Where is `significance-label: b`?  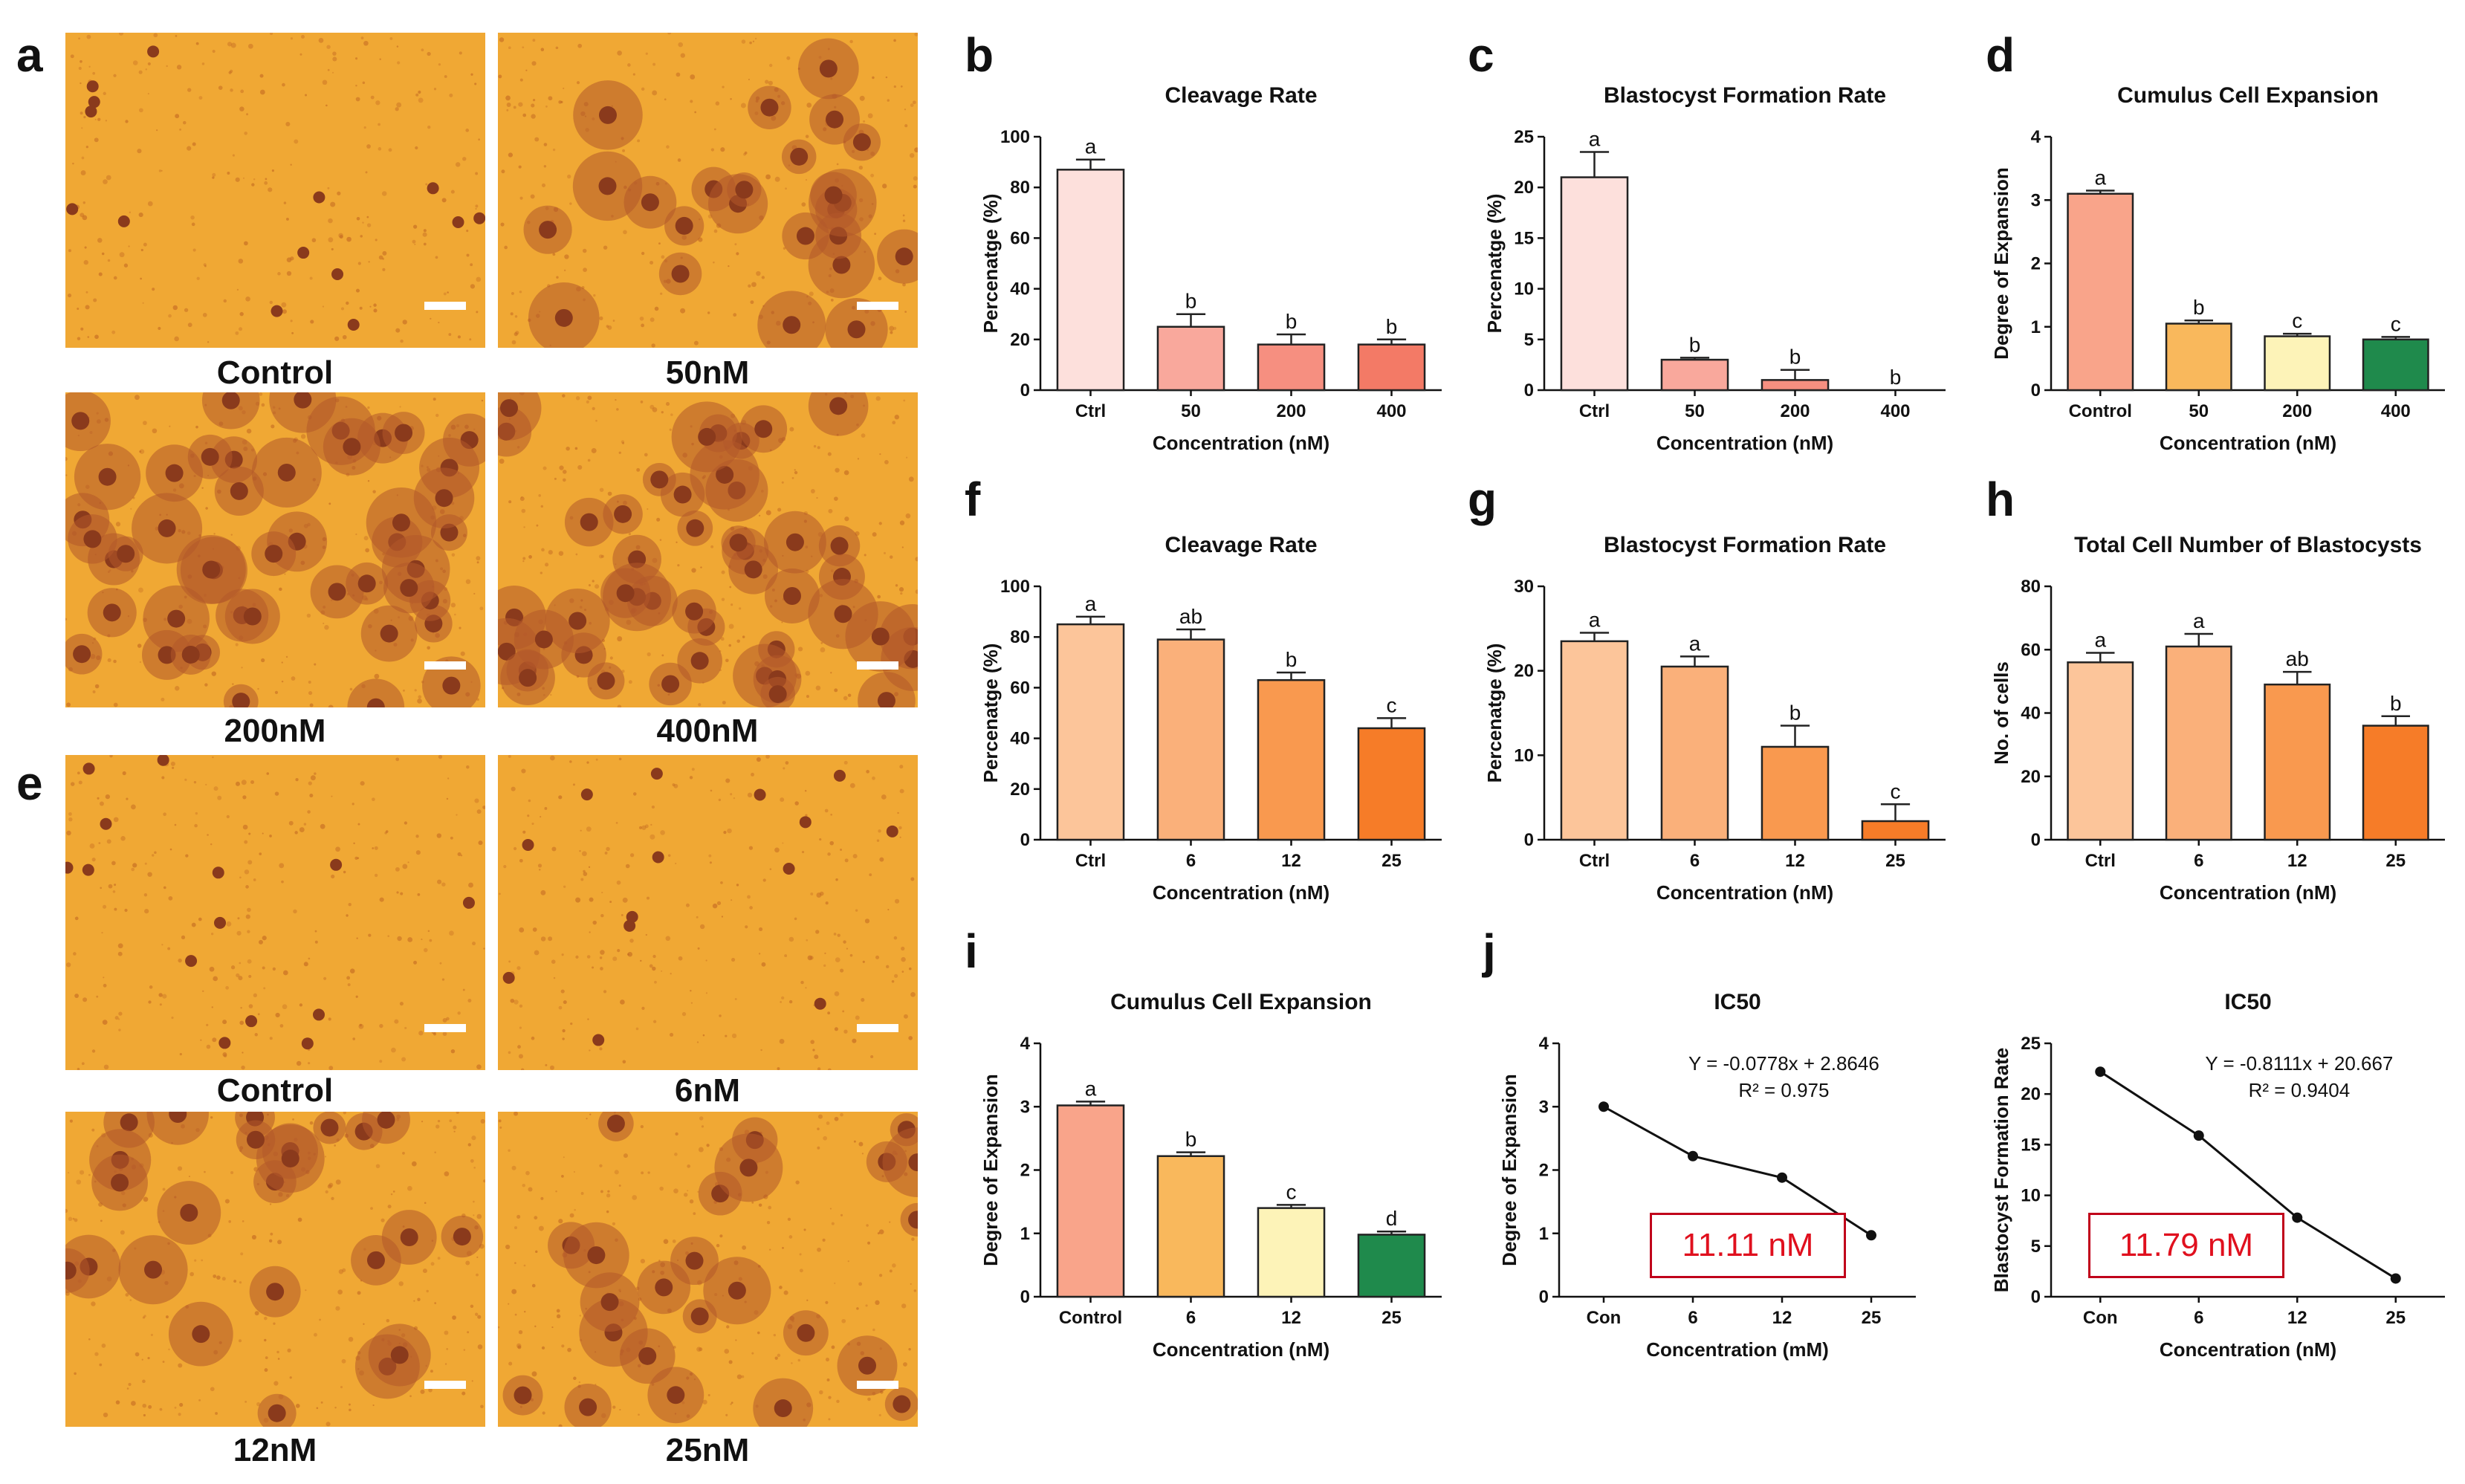 significance-label: b is located at coordinates (1695, 345).